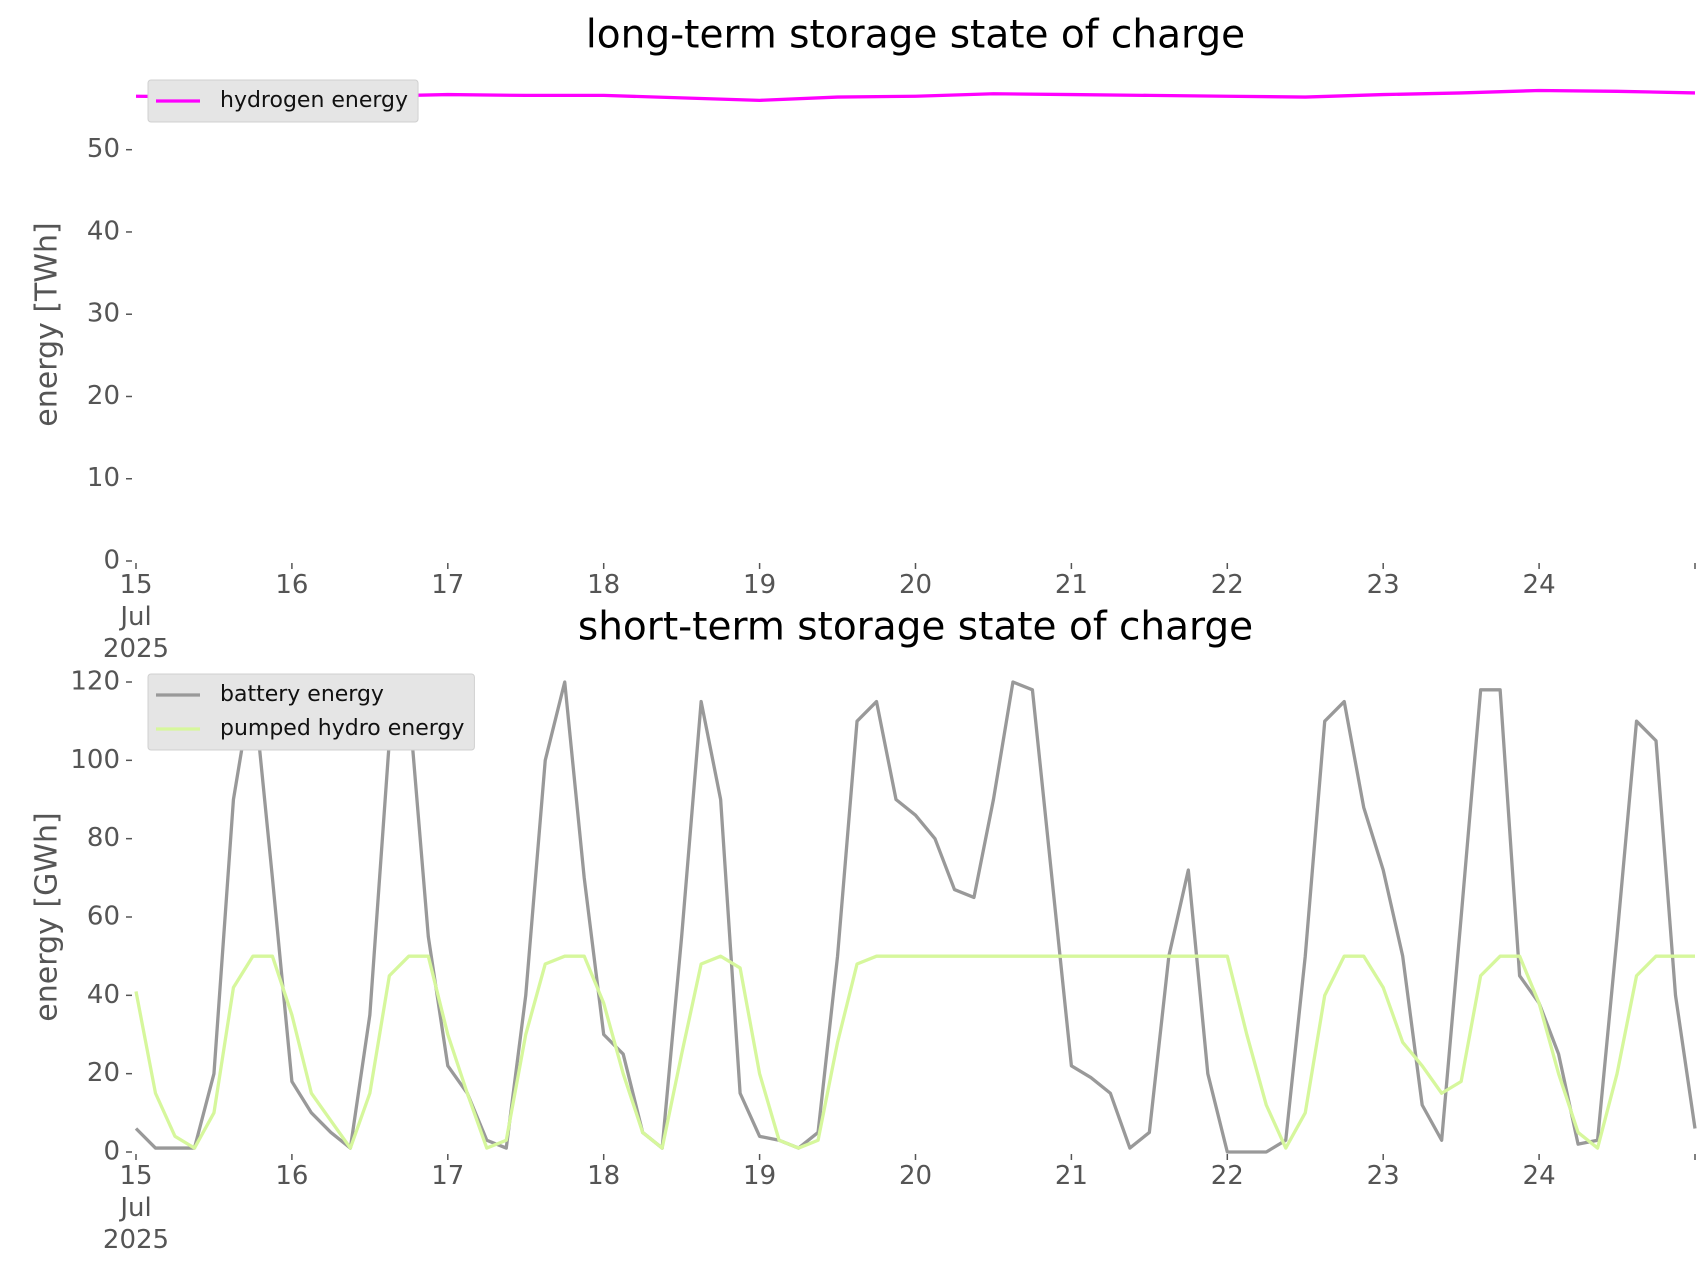  Describe the element at coordinates (914, 1052) in the screenshot. I see `line-series` at that location.